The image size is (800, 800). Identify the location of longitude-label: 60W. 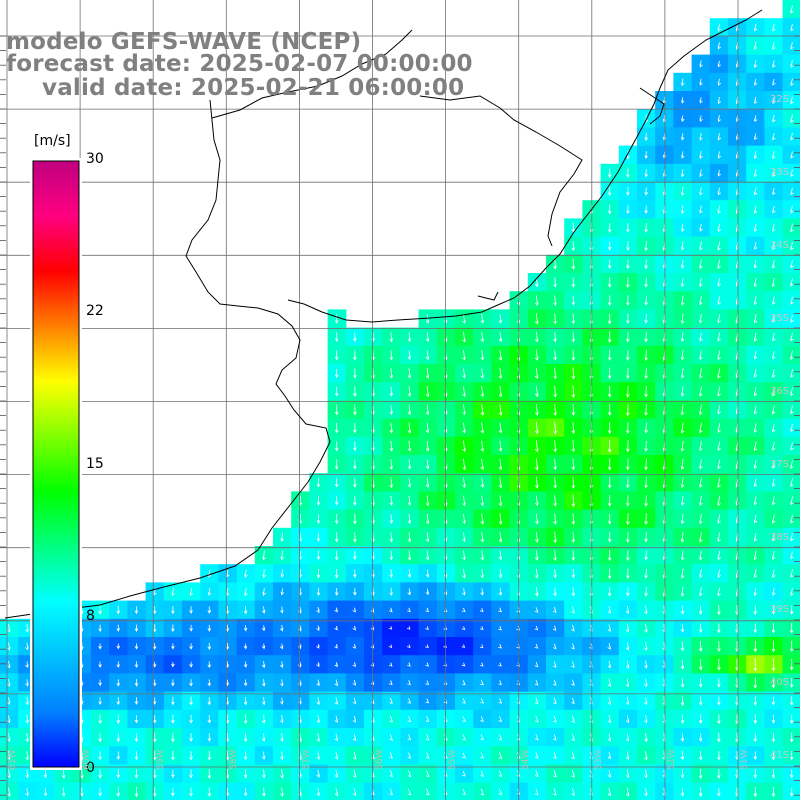
(87, 759).